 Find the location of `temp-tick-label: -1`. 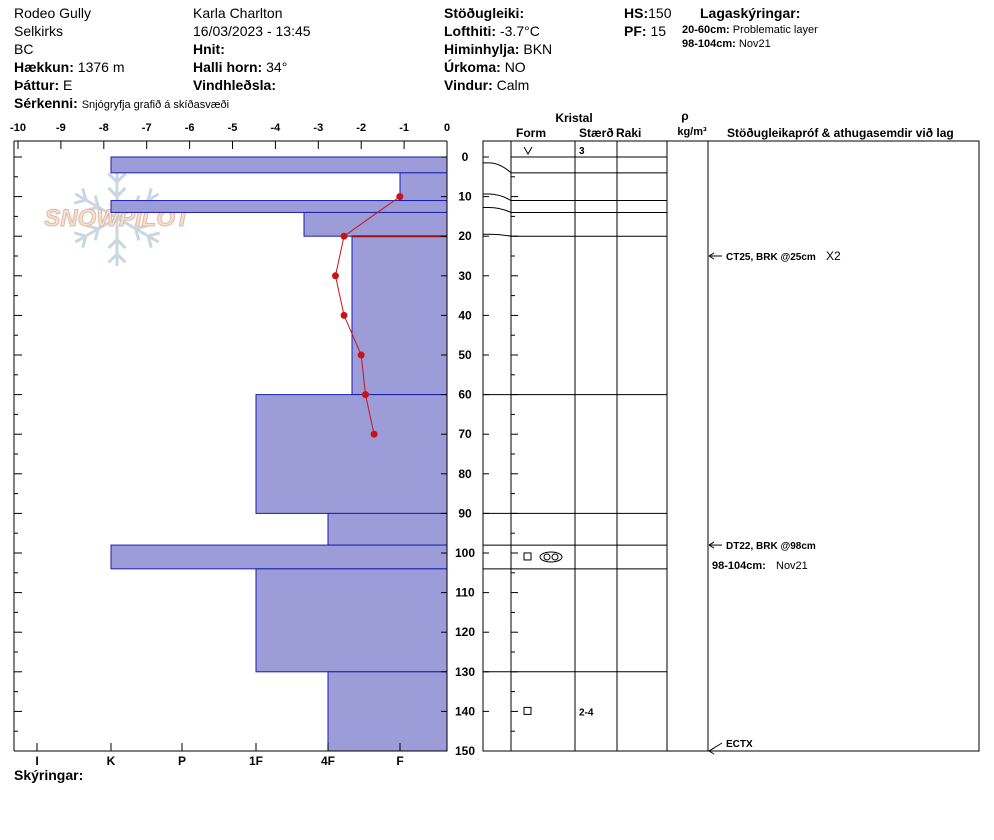

temp-tick-label: -1 is located at coordinates (404, 128).